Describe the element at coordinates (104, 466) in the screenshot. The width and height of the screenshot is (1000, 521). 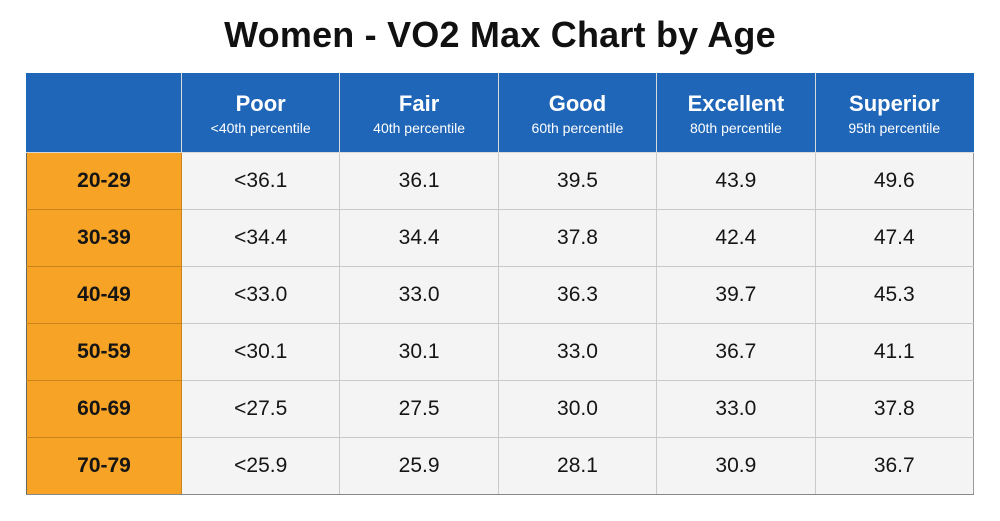
I see `age-group-label: 70-79` at that location.